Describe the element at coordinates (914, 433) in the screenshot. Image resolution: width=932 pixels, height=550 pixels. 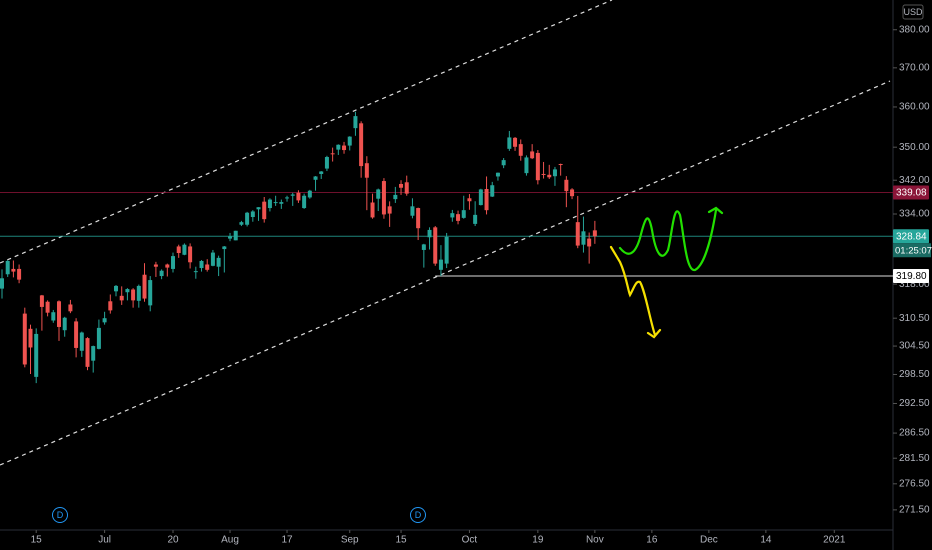
I see `y-tick-label: 286.50` at that location.